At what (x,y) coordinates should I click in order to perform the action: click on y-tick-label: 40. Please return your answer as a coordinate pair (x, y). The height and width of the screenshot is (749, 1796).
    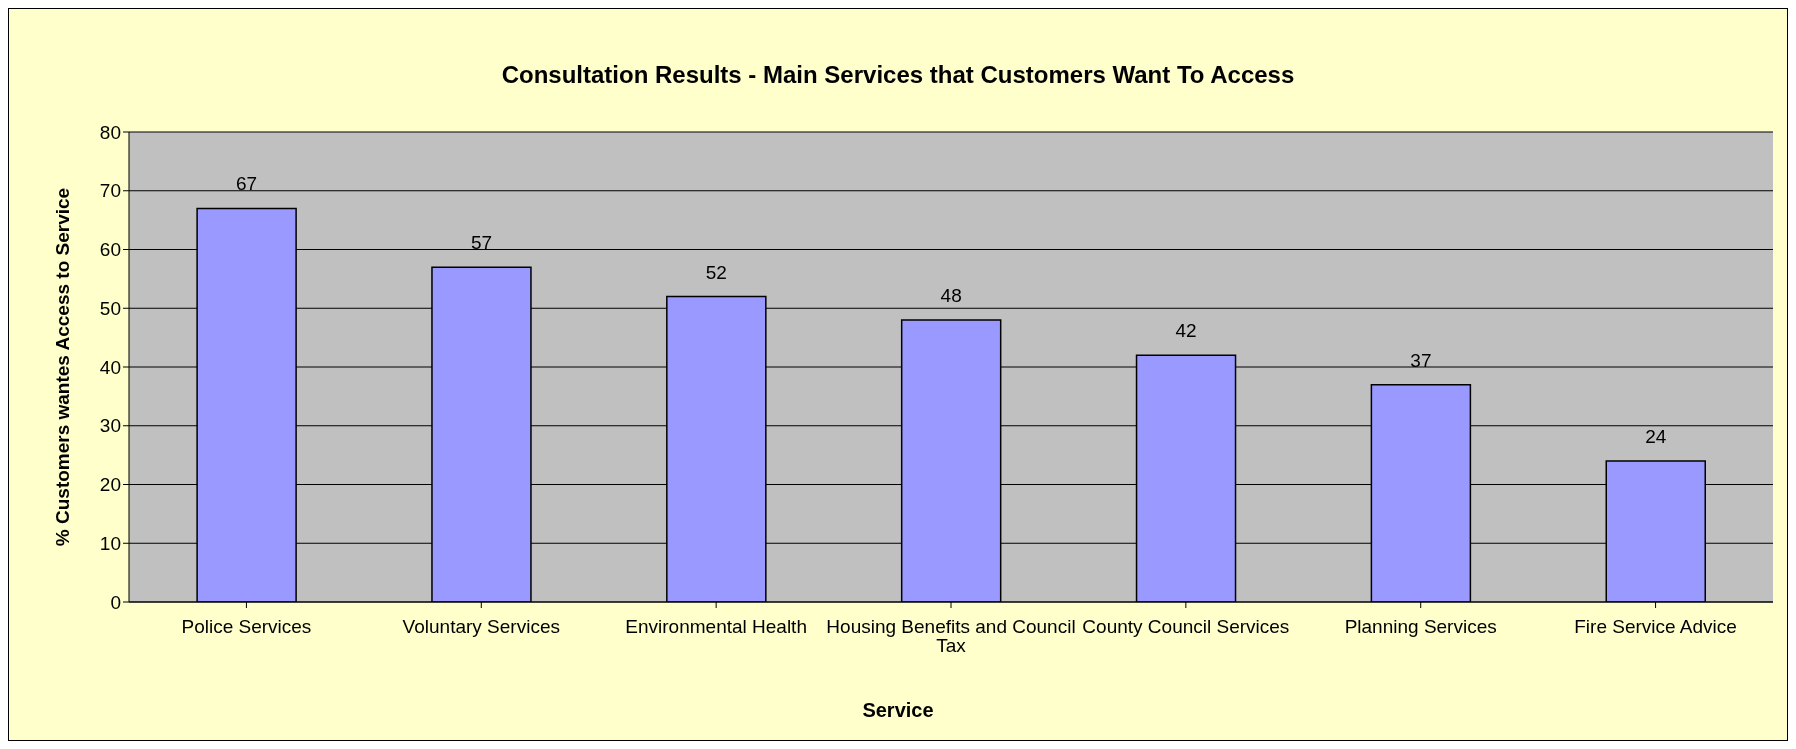
    Looking at the image, I should click on (110, 367).